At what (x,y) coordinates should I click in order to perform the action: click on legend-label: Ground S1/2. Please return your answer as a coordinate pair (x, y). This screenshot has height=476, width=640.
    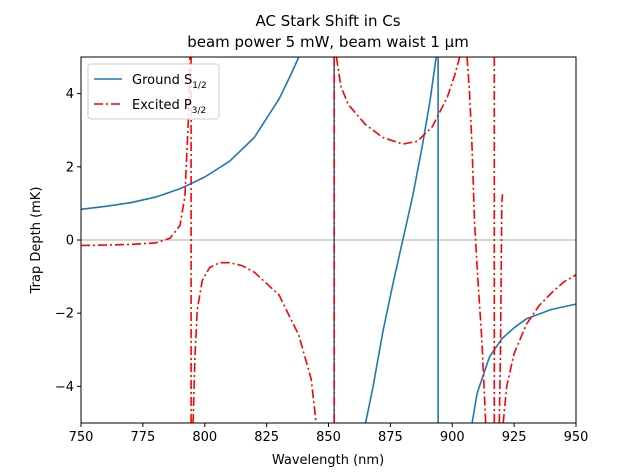
    Looking at the image, I should click on (169, 82).